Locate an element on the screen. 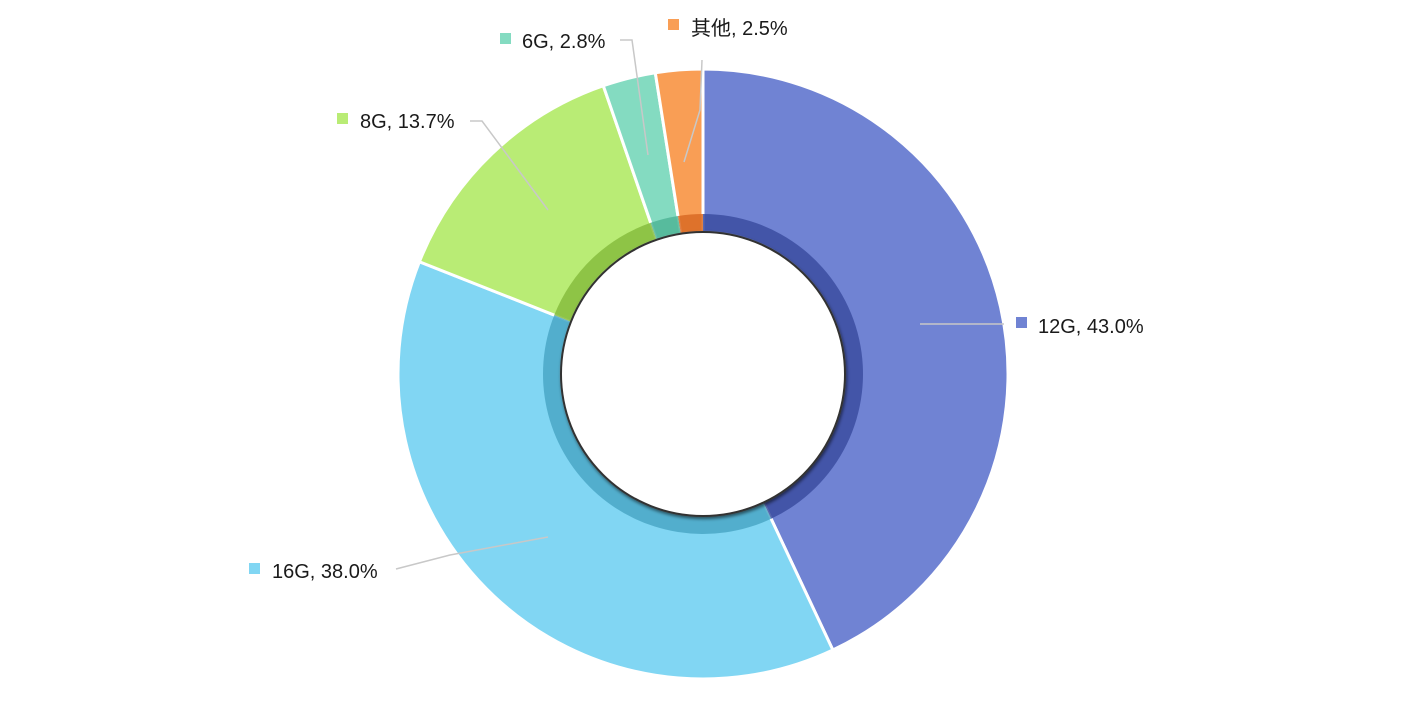 Image resolution: width=1410 pixels, height=705 pixels. label-swatch-6g is located at coordinates (505, 38).